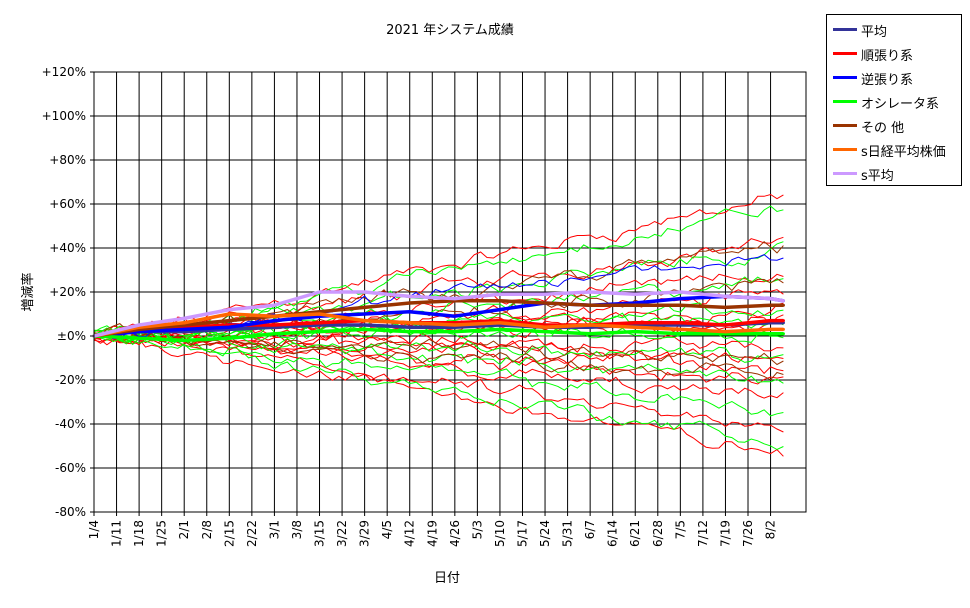  I want to click on x-tick-label: 6/7, so click(590, 529).